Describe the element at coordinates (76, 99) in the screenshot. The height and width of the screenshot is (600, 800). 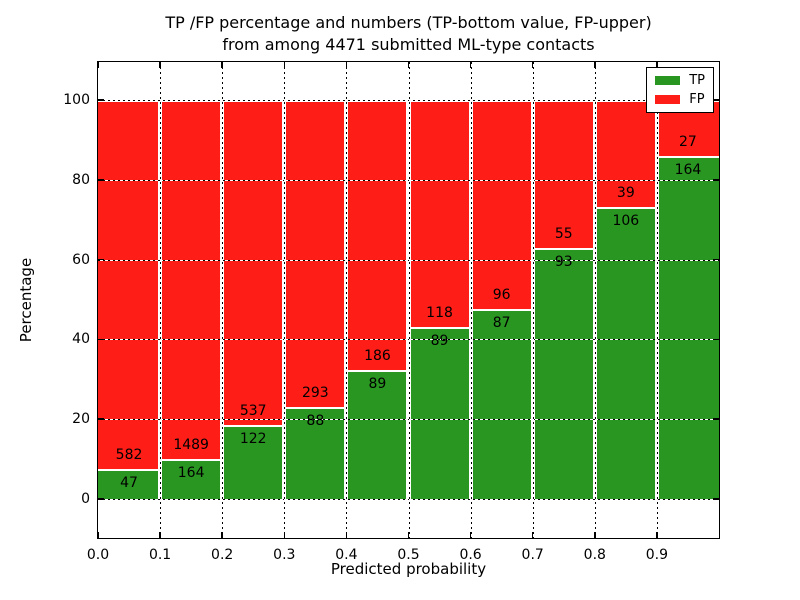
I see `y-tick-label: 100` at that location.